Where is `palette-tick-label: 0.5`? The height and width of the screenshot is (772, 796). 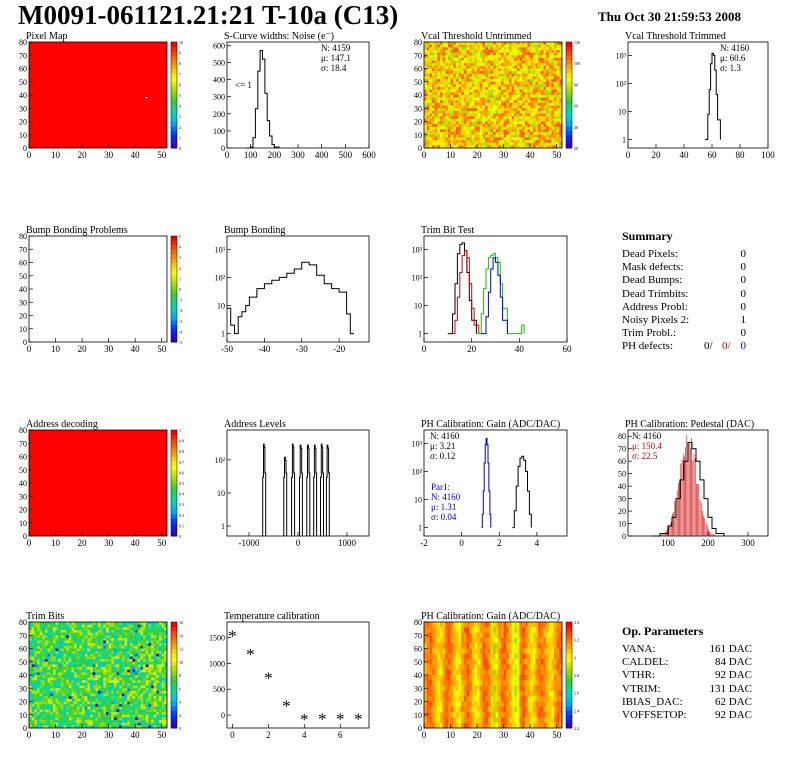
palette-tick-label: 0.5 is located at coordinates (181, 483).